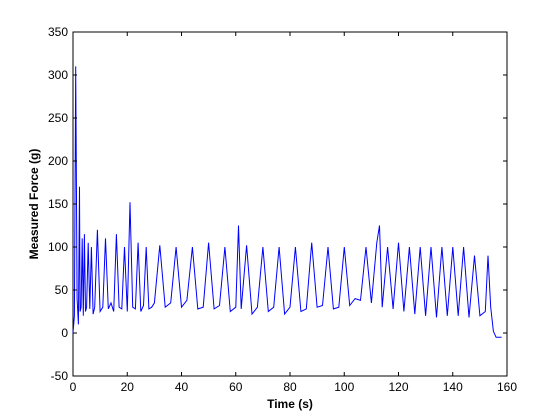  Describe the element at coordinates (58, 118) in the screenshot. I see `y-tick-label: 250` at that location.